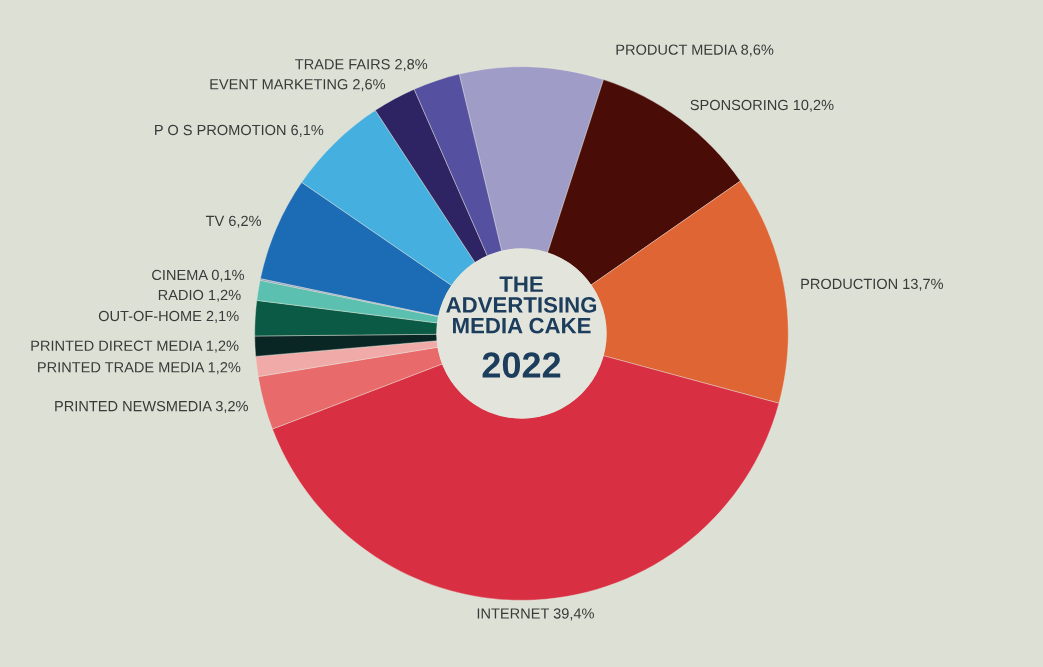 The width and height of the screenshot is (1043, 667). I want to click on slice-label: EVENT MARKETING 2,6%, so click(298, 85).